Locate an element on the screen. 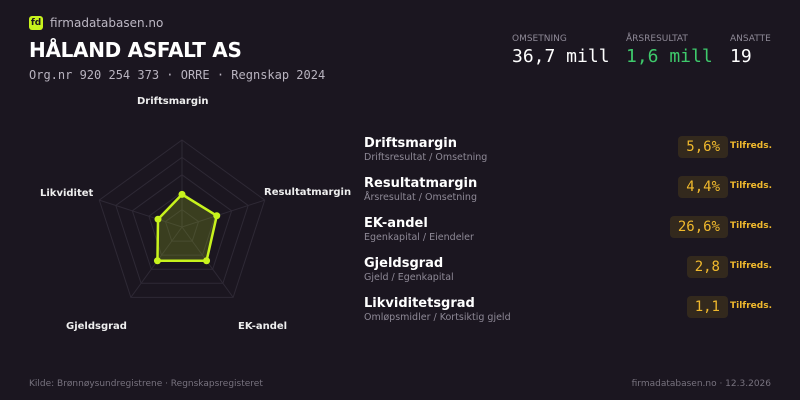 The width and height of the screenshot is (800, 400). radar-series is located at coordinates (187, 228).